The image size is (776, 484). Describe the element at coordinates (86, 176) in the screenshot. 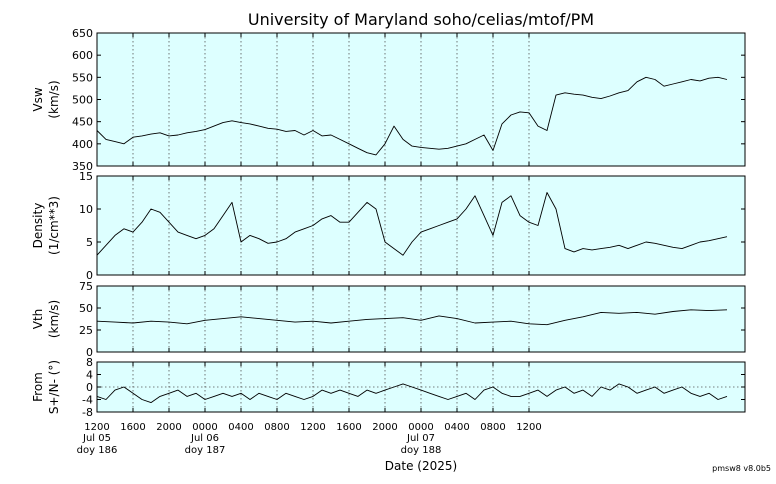

I see `y-tick-label: 15` at that location.